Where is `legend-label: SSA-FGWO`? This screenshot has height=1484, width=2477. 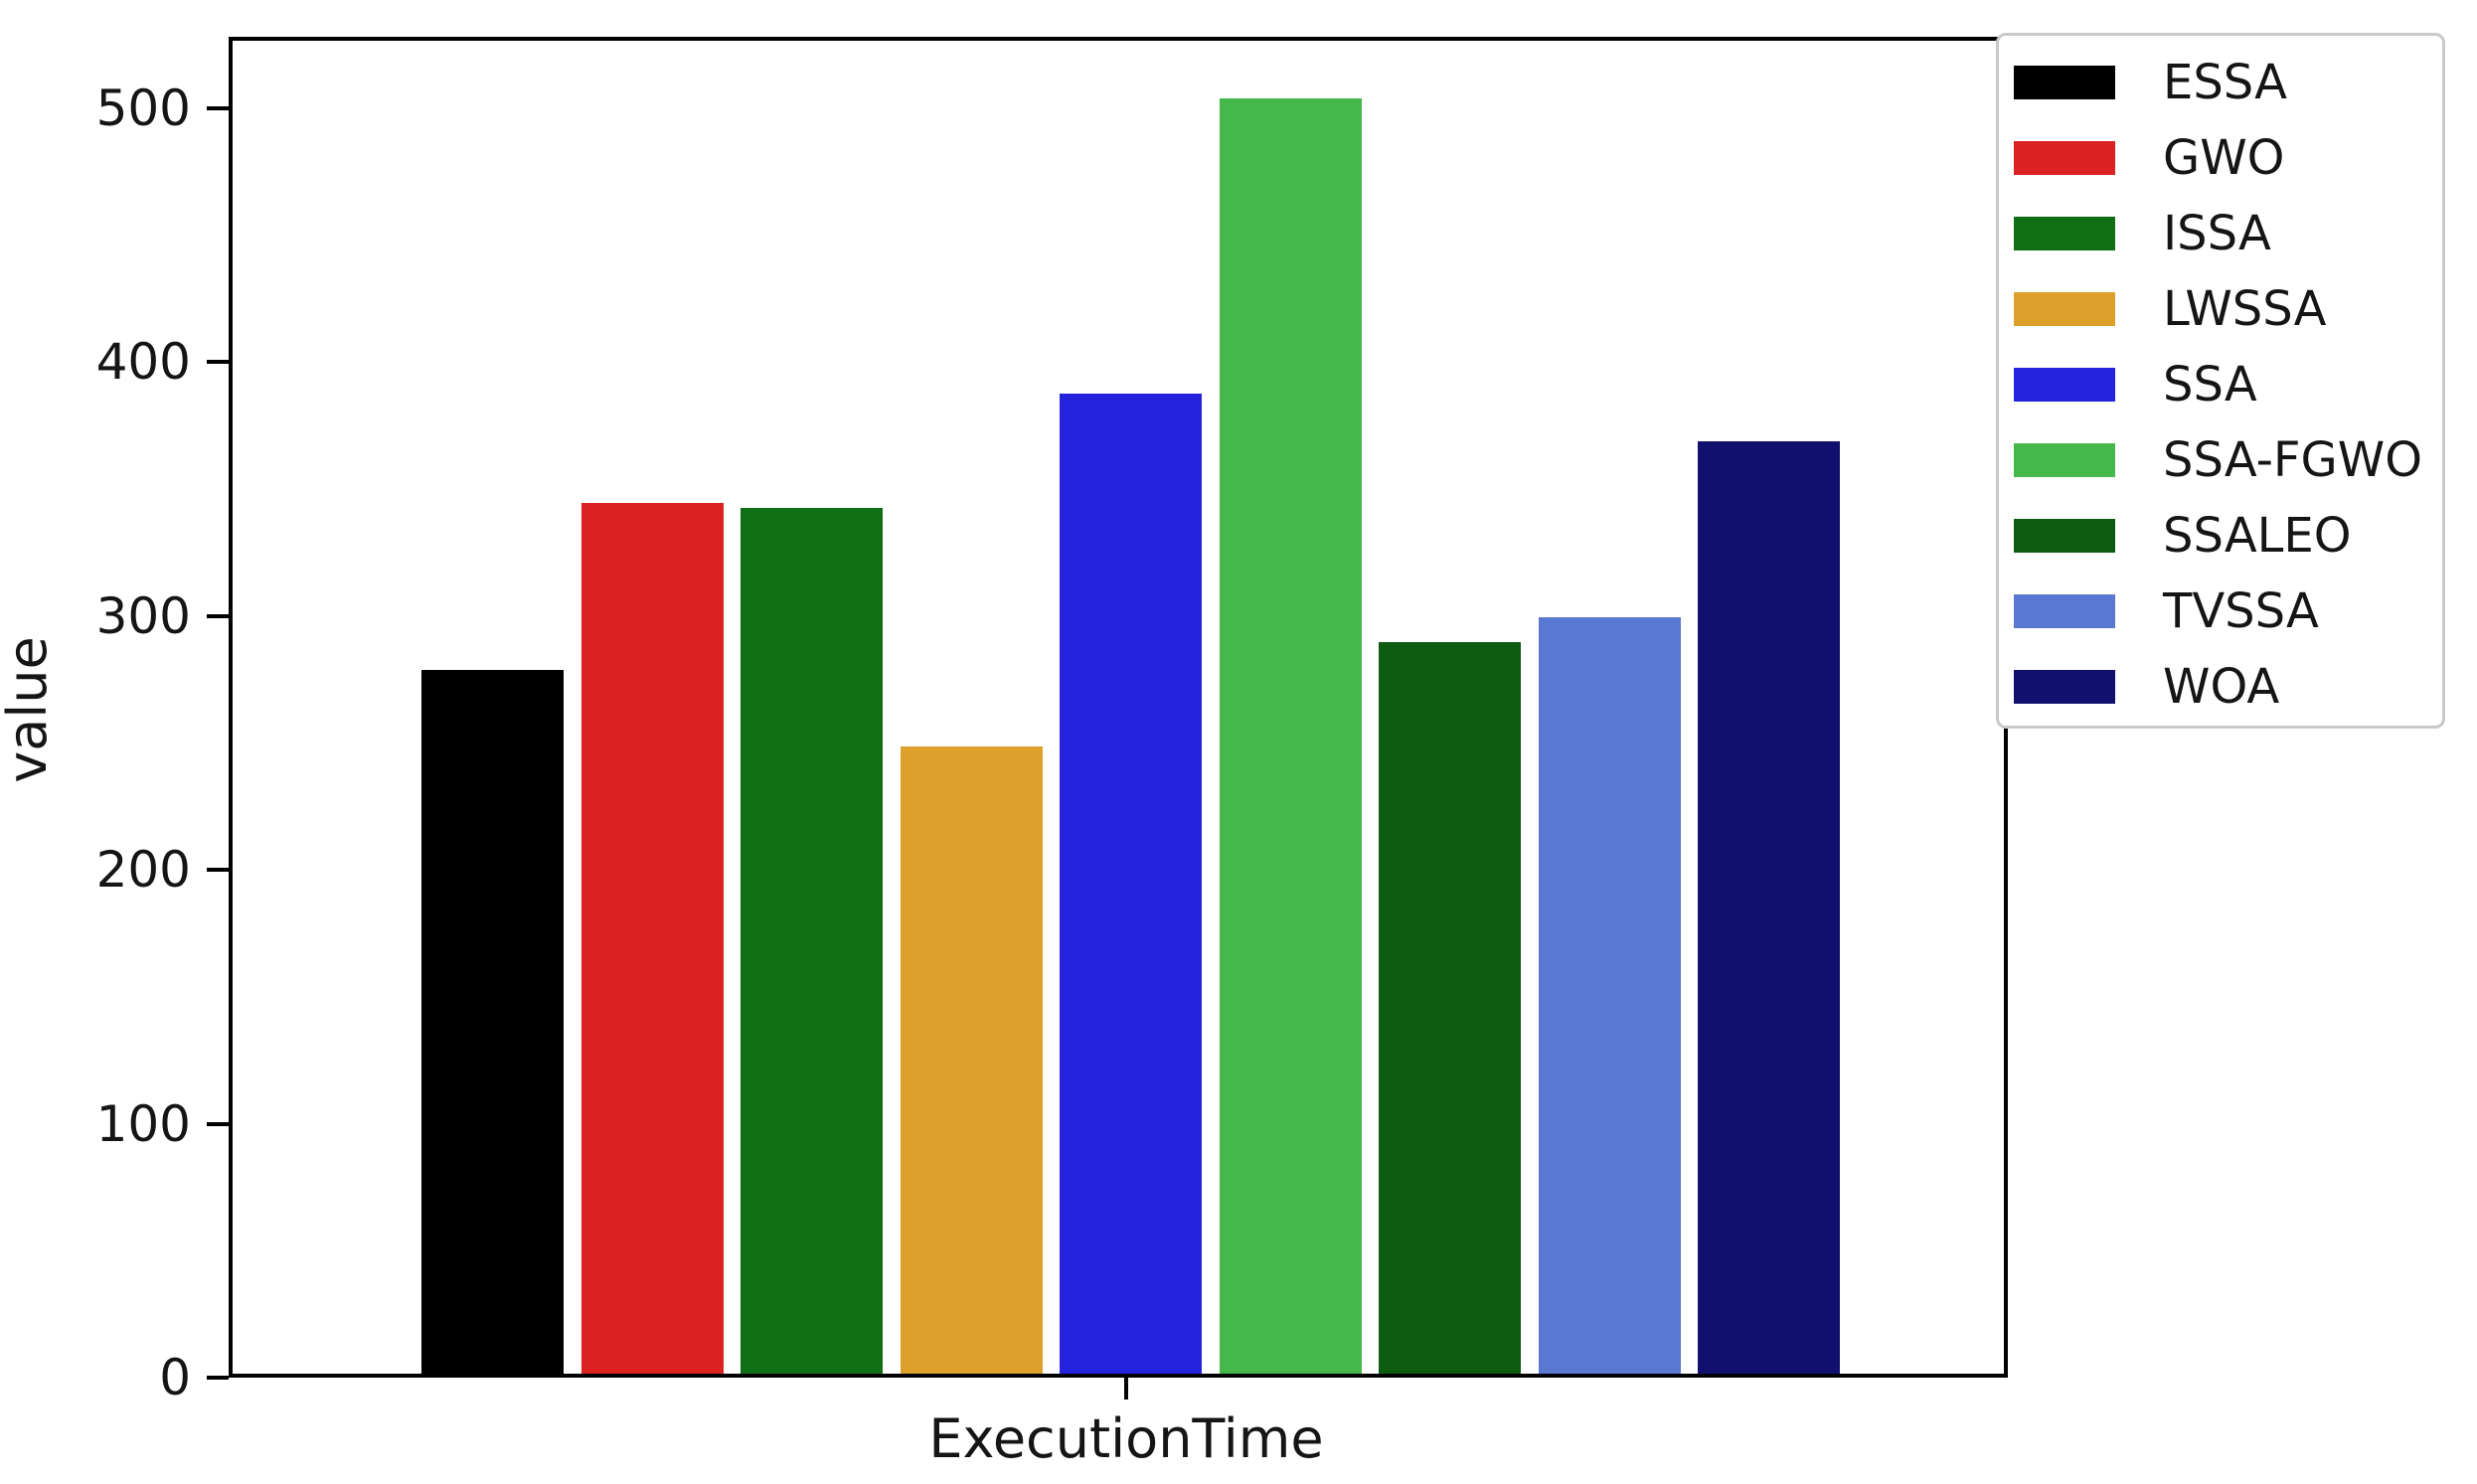
legend-label: SSA-FGWO is located at coordinates (2292, 460).